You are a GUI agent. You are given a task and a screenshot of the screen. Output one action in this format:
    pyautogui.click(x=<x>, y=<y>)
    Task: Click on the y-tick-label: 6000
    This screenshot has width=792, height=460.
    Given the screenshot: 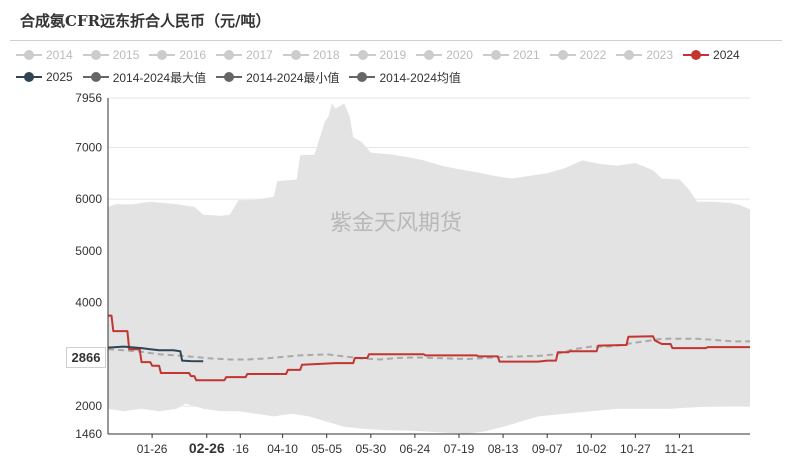 What is the action you would take?
    pyautogui.click(x=88, y=199)
    